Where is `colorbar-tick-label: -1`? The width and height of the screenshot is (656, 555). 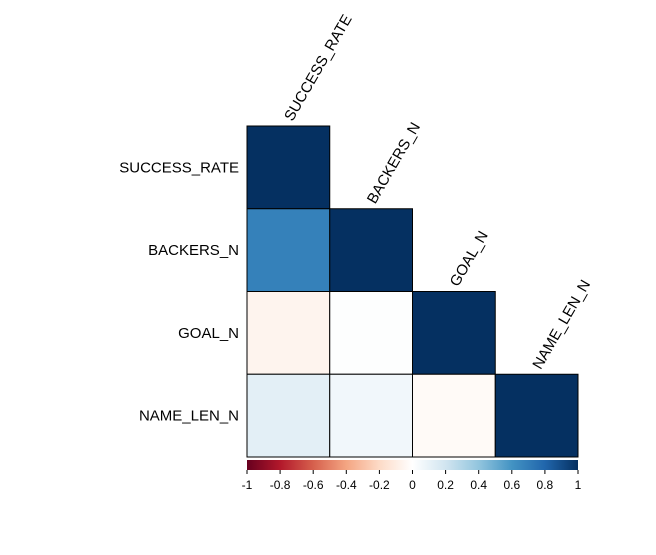
colorbar-tick-label: -1 is located at coordinates (247, 485).